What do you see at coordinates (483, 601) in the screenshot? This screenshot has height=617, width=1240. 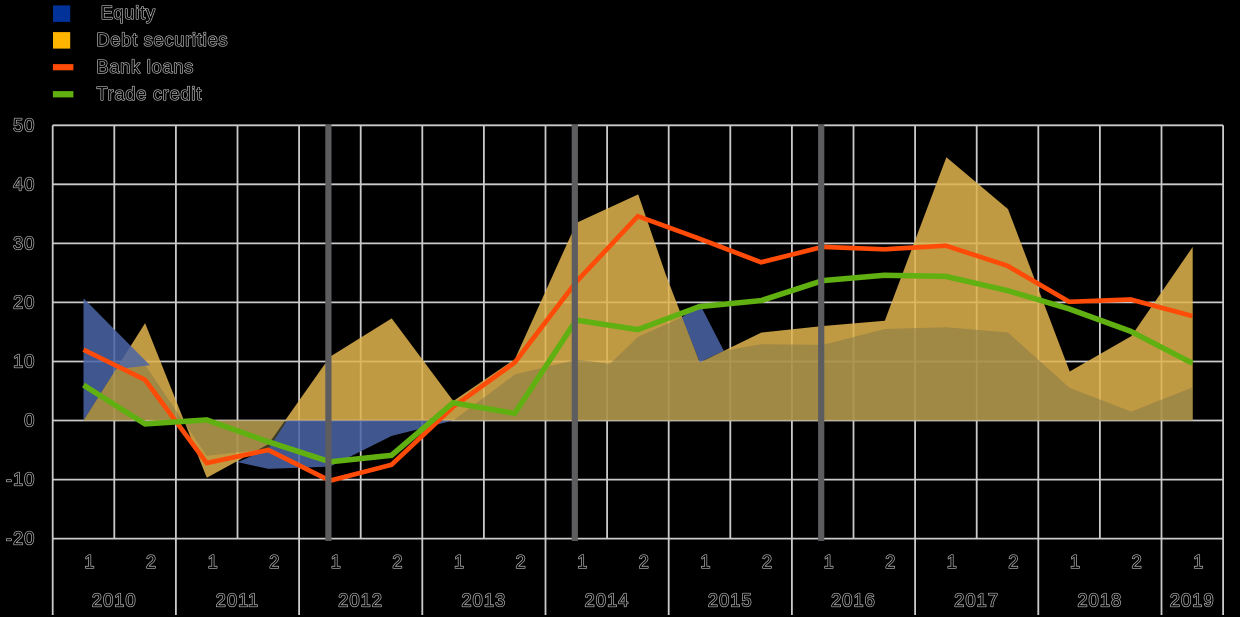 I see `svg-text: 2013` at bounding box center [483, 601].